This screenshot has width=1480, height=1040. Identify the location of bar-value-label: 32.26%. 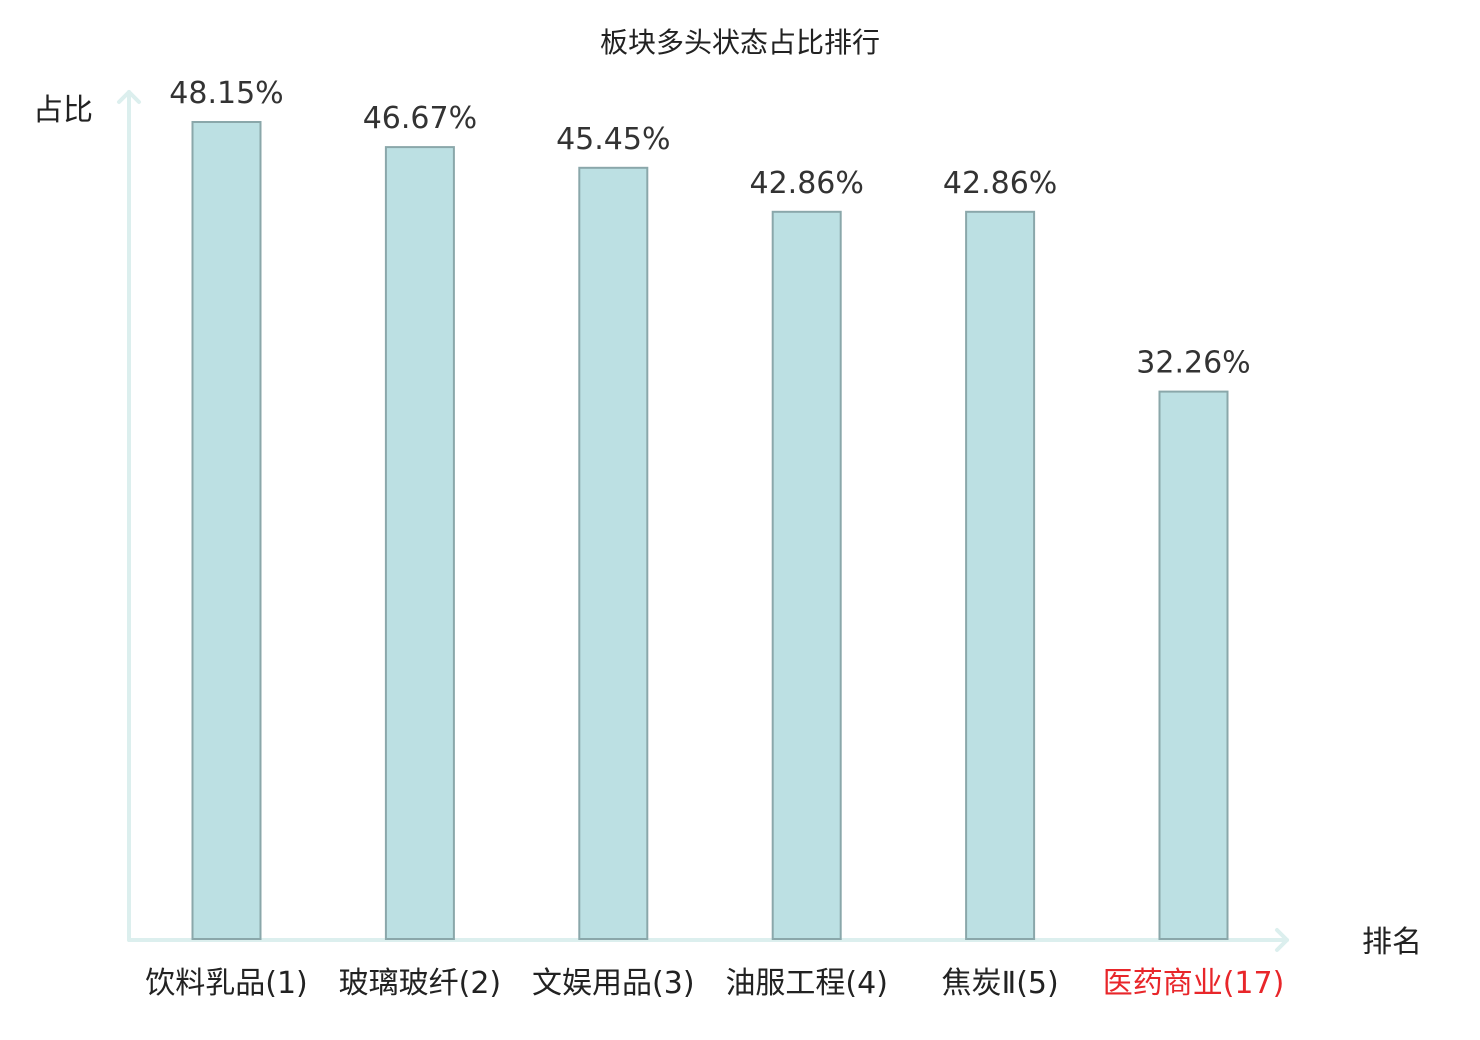
(1193, 363).